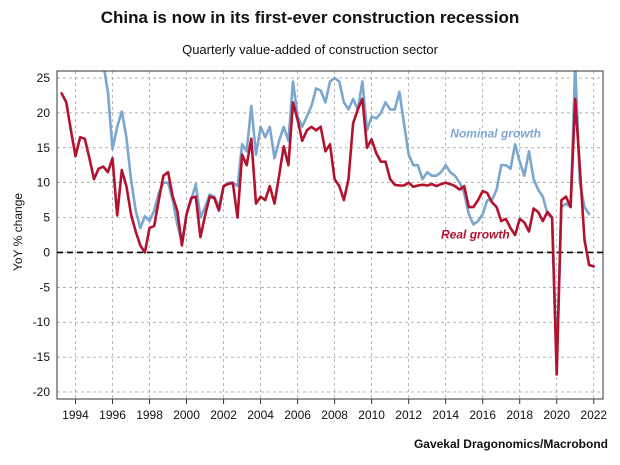  Describe the element at coordinates (334, 415) in the screenshot. I see `x-tick-label: 2008` at that location.